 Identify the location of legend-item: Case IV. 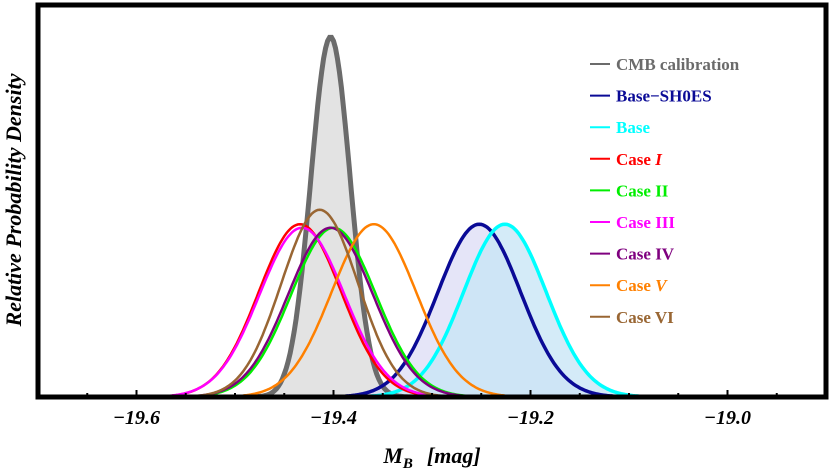
(632, 254).